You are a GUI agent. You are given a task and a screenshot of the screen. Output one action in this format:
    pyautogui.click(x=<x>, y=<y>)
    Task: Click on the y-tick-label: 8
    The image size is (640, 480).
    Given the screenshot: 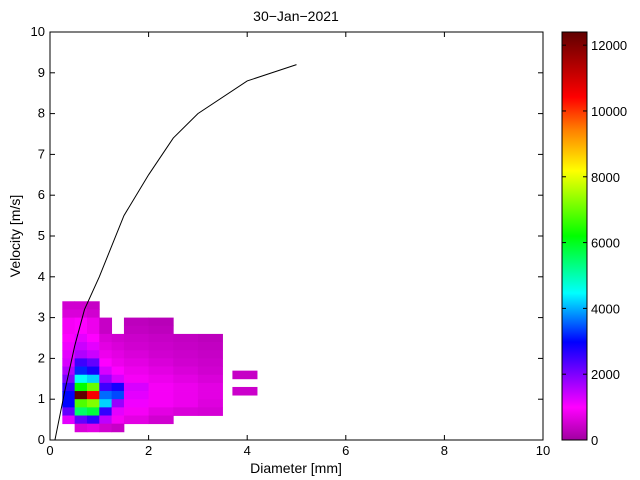 What is the action you would take?
    pyautogui.click(x=41, y=113)
    